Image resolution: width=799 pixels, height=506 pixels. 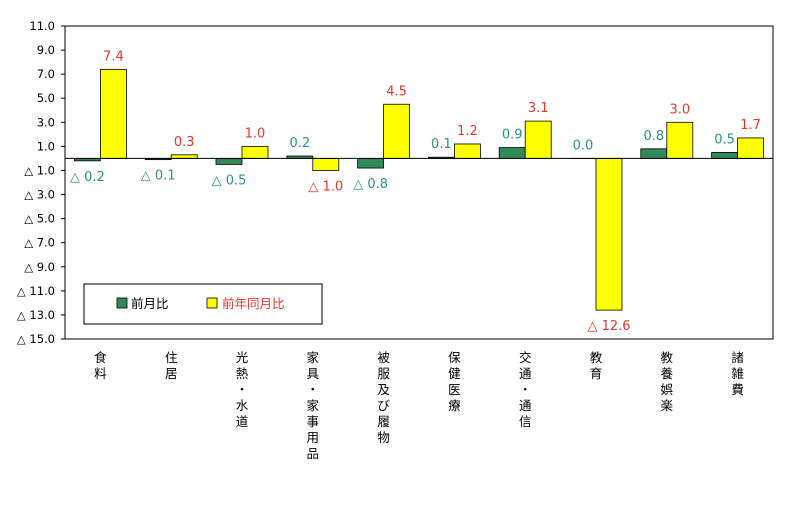 I want to click on bar-yoy-被服及び履物, so click(x=397, y=131).